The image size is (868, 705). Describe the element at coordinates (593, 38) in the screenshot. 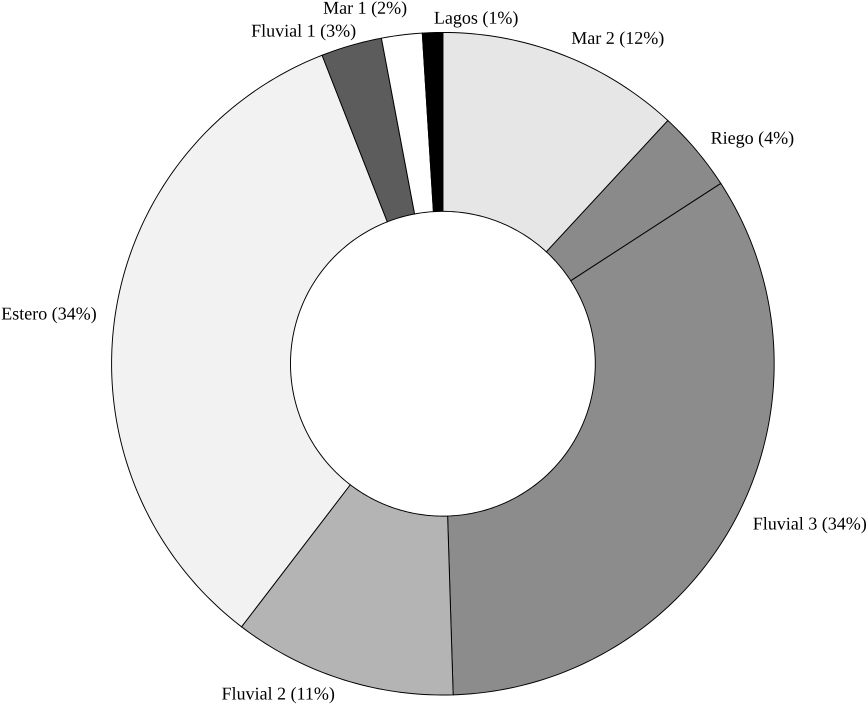

I see `slice-label: Mar 2` at that location.